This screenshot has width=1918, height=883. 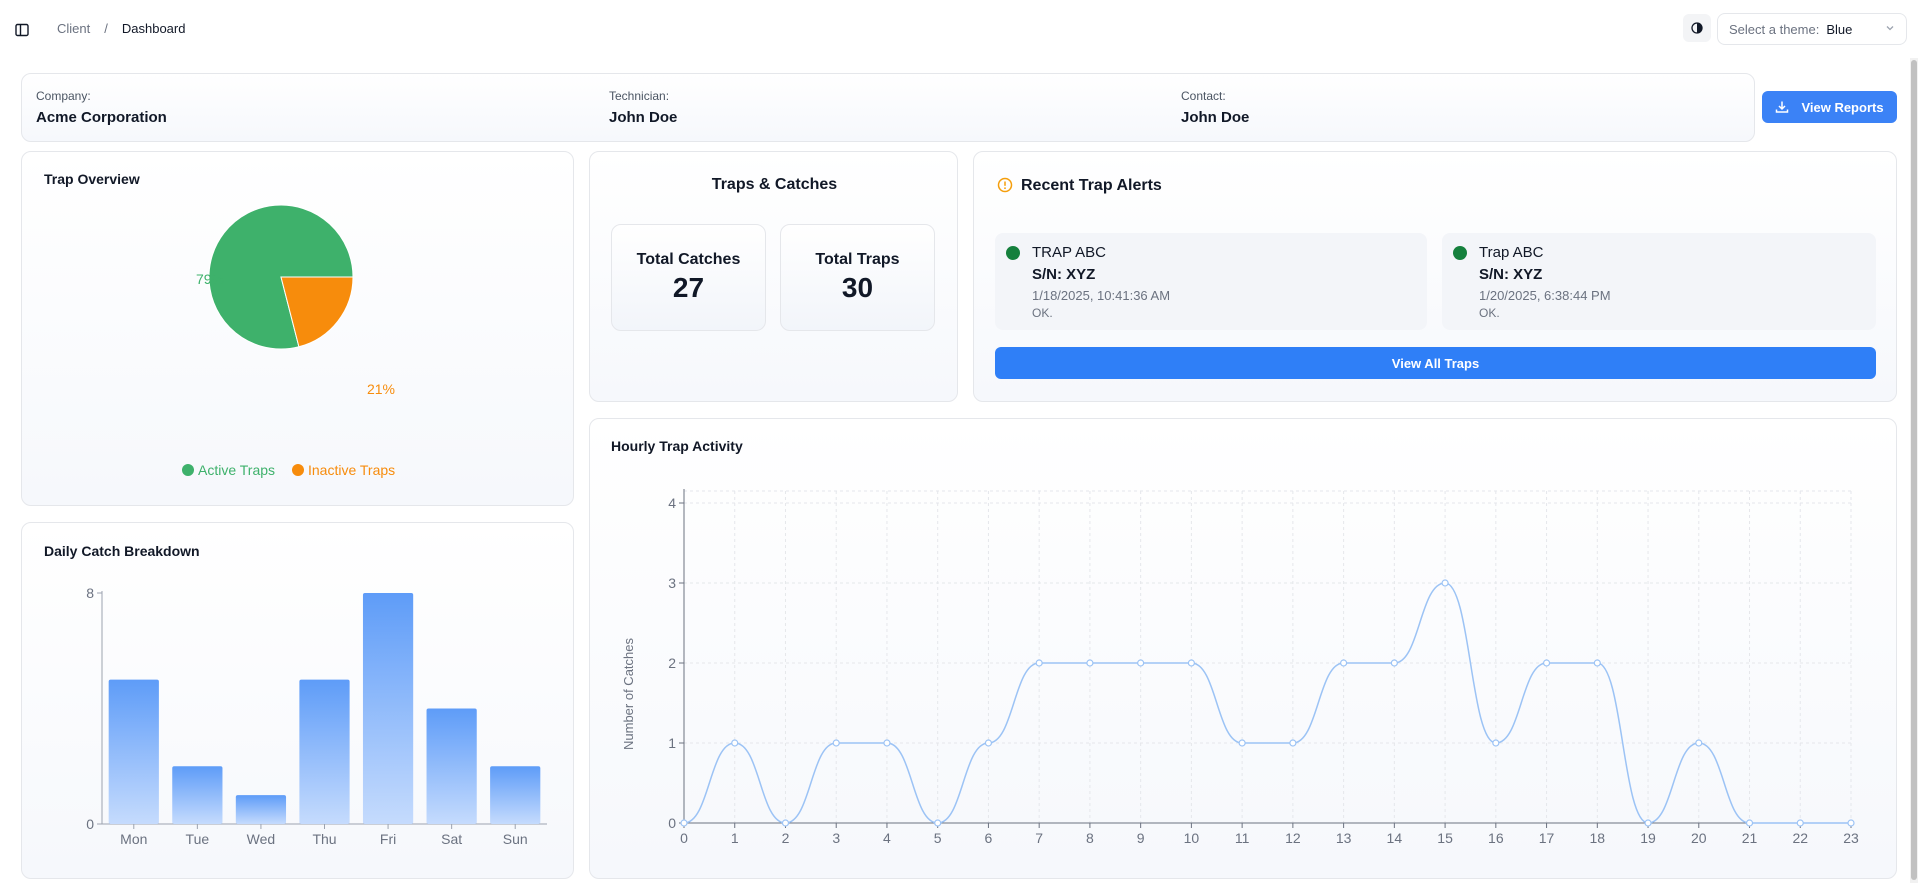 I want to click on x-tick-label: 15, so click(x=1445, y=838).